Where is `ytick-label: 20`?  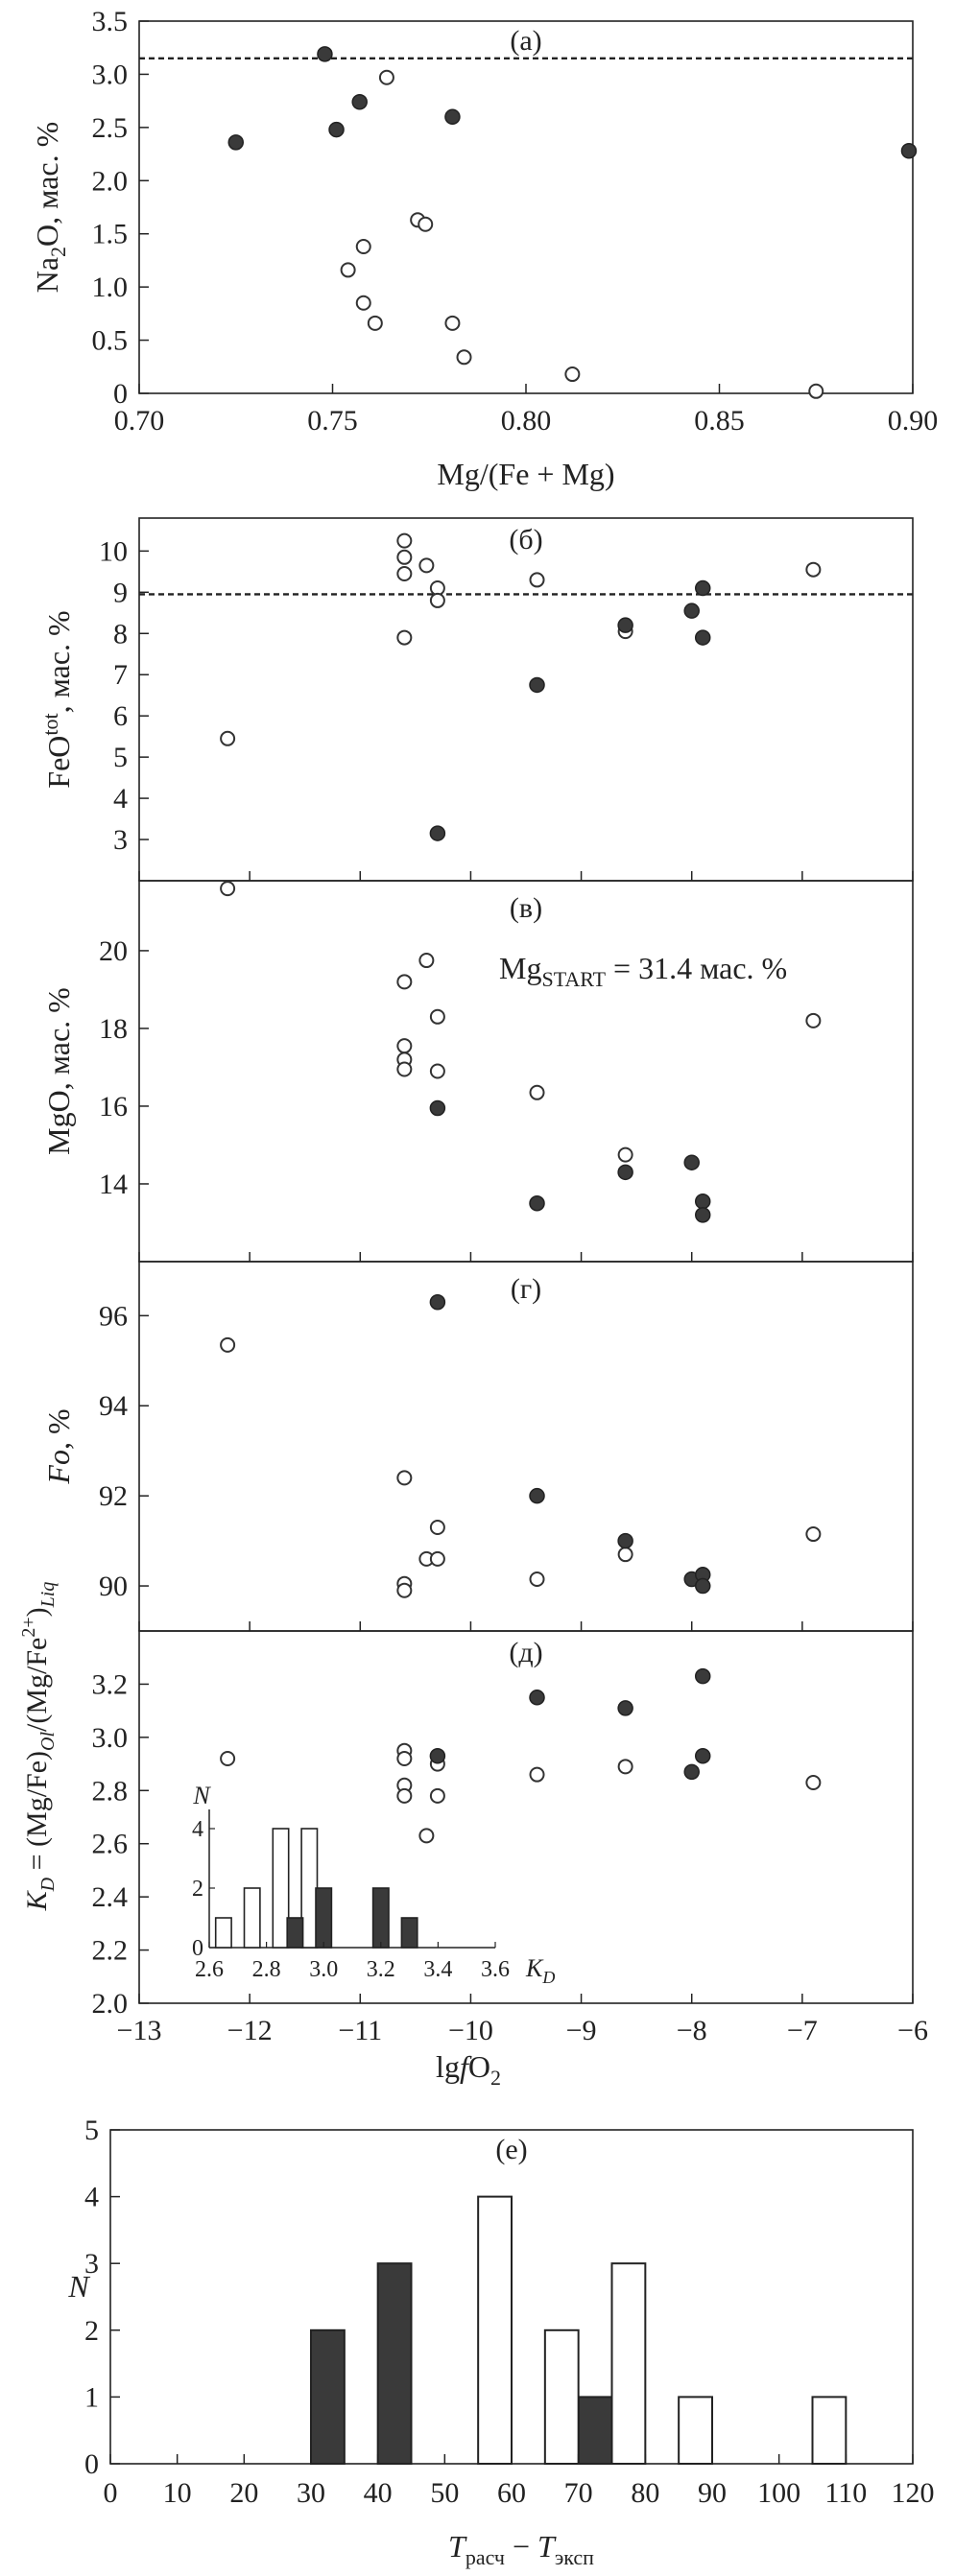 ytick-label: 20 is located at coordinates (114, 951).